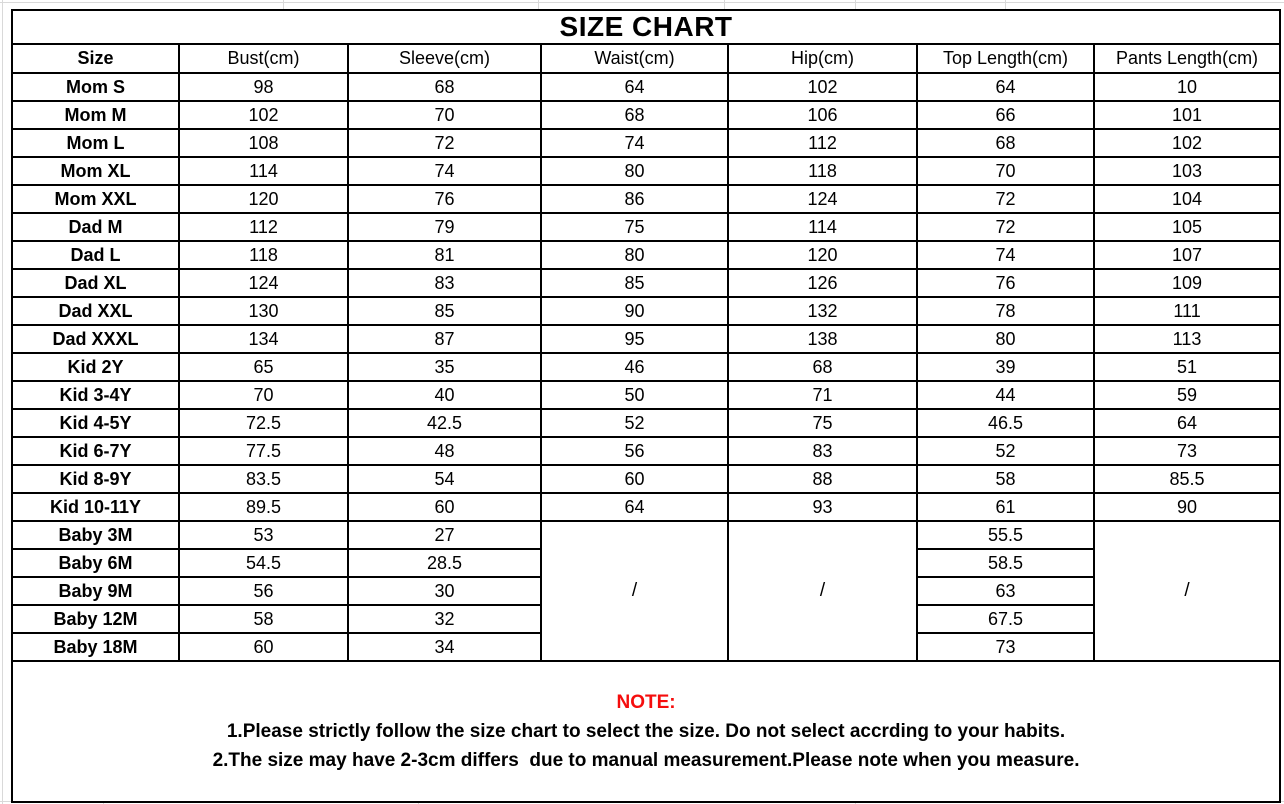 This screenshot has width=1284, height=804. I want to click on title-row: SIZE CHART, so click(646, 27).